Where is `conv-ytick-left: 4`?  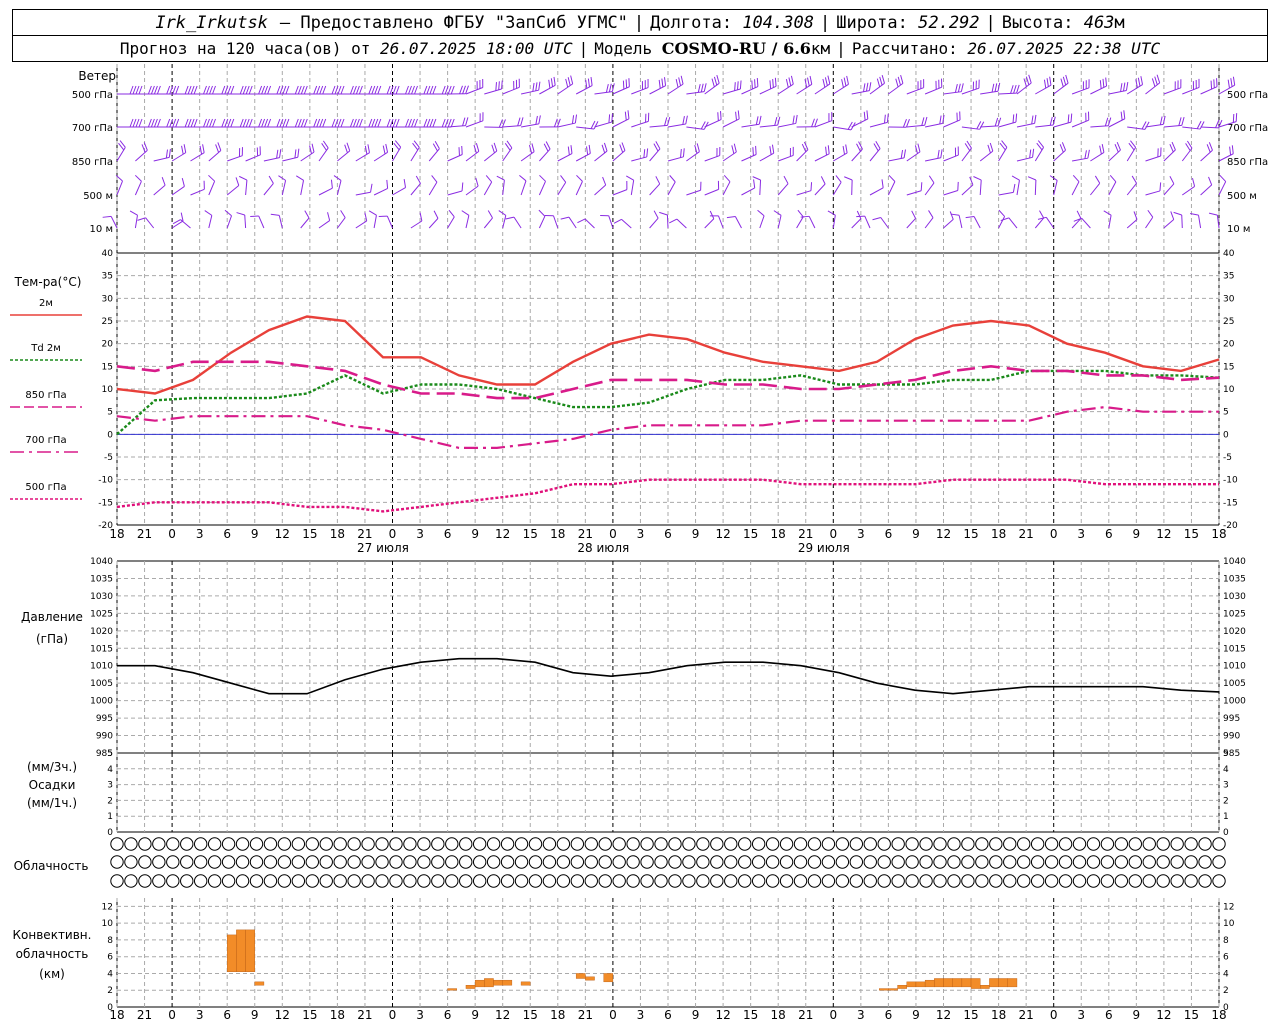
conv-ytick-left: 4 is located at coordinates (110, 974).